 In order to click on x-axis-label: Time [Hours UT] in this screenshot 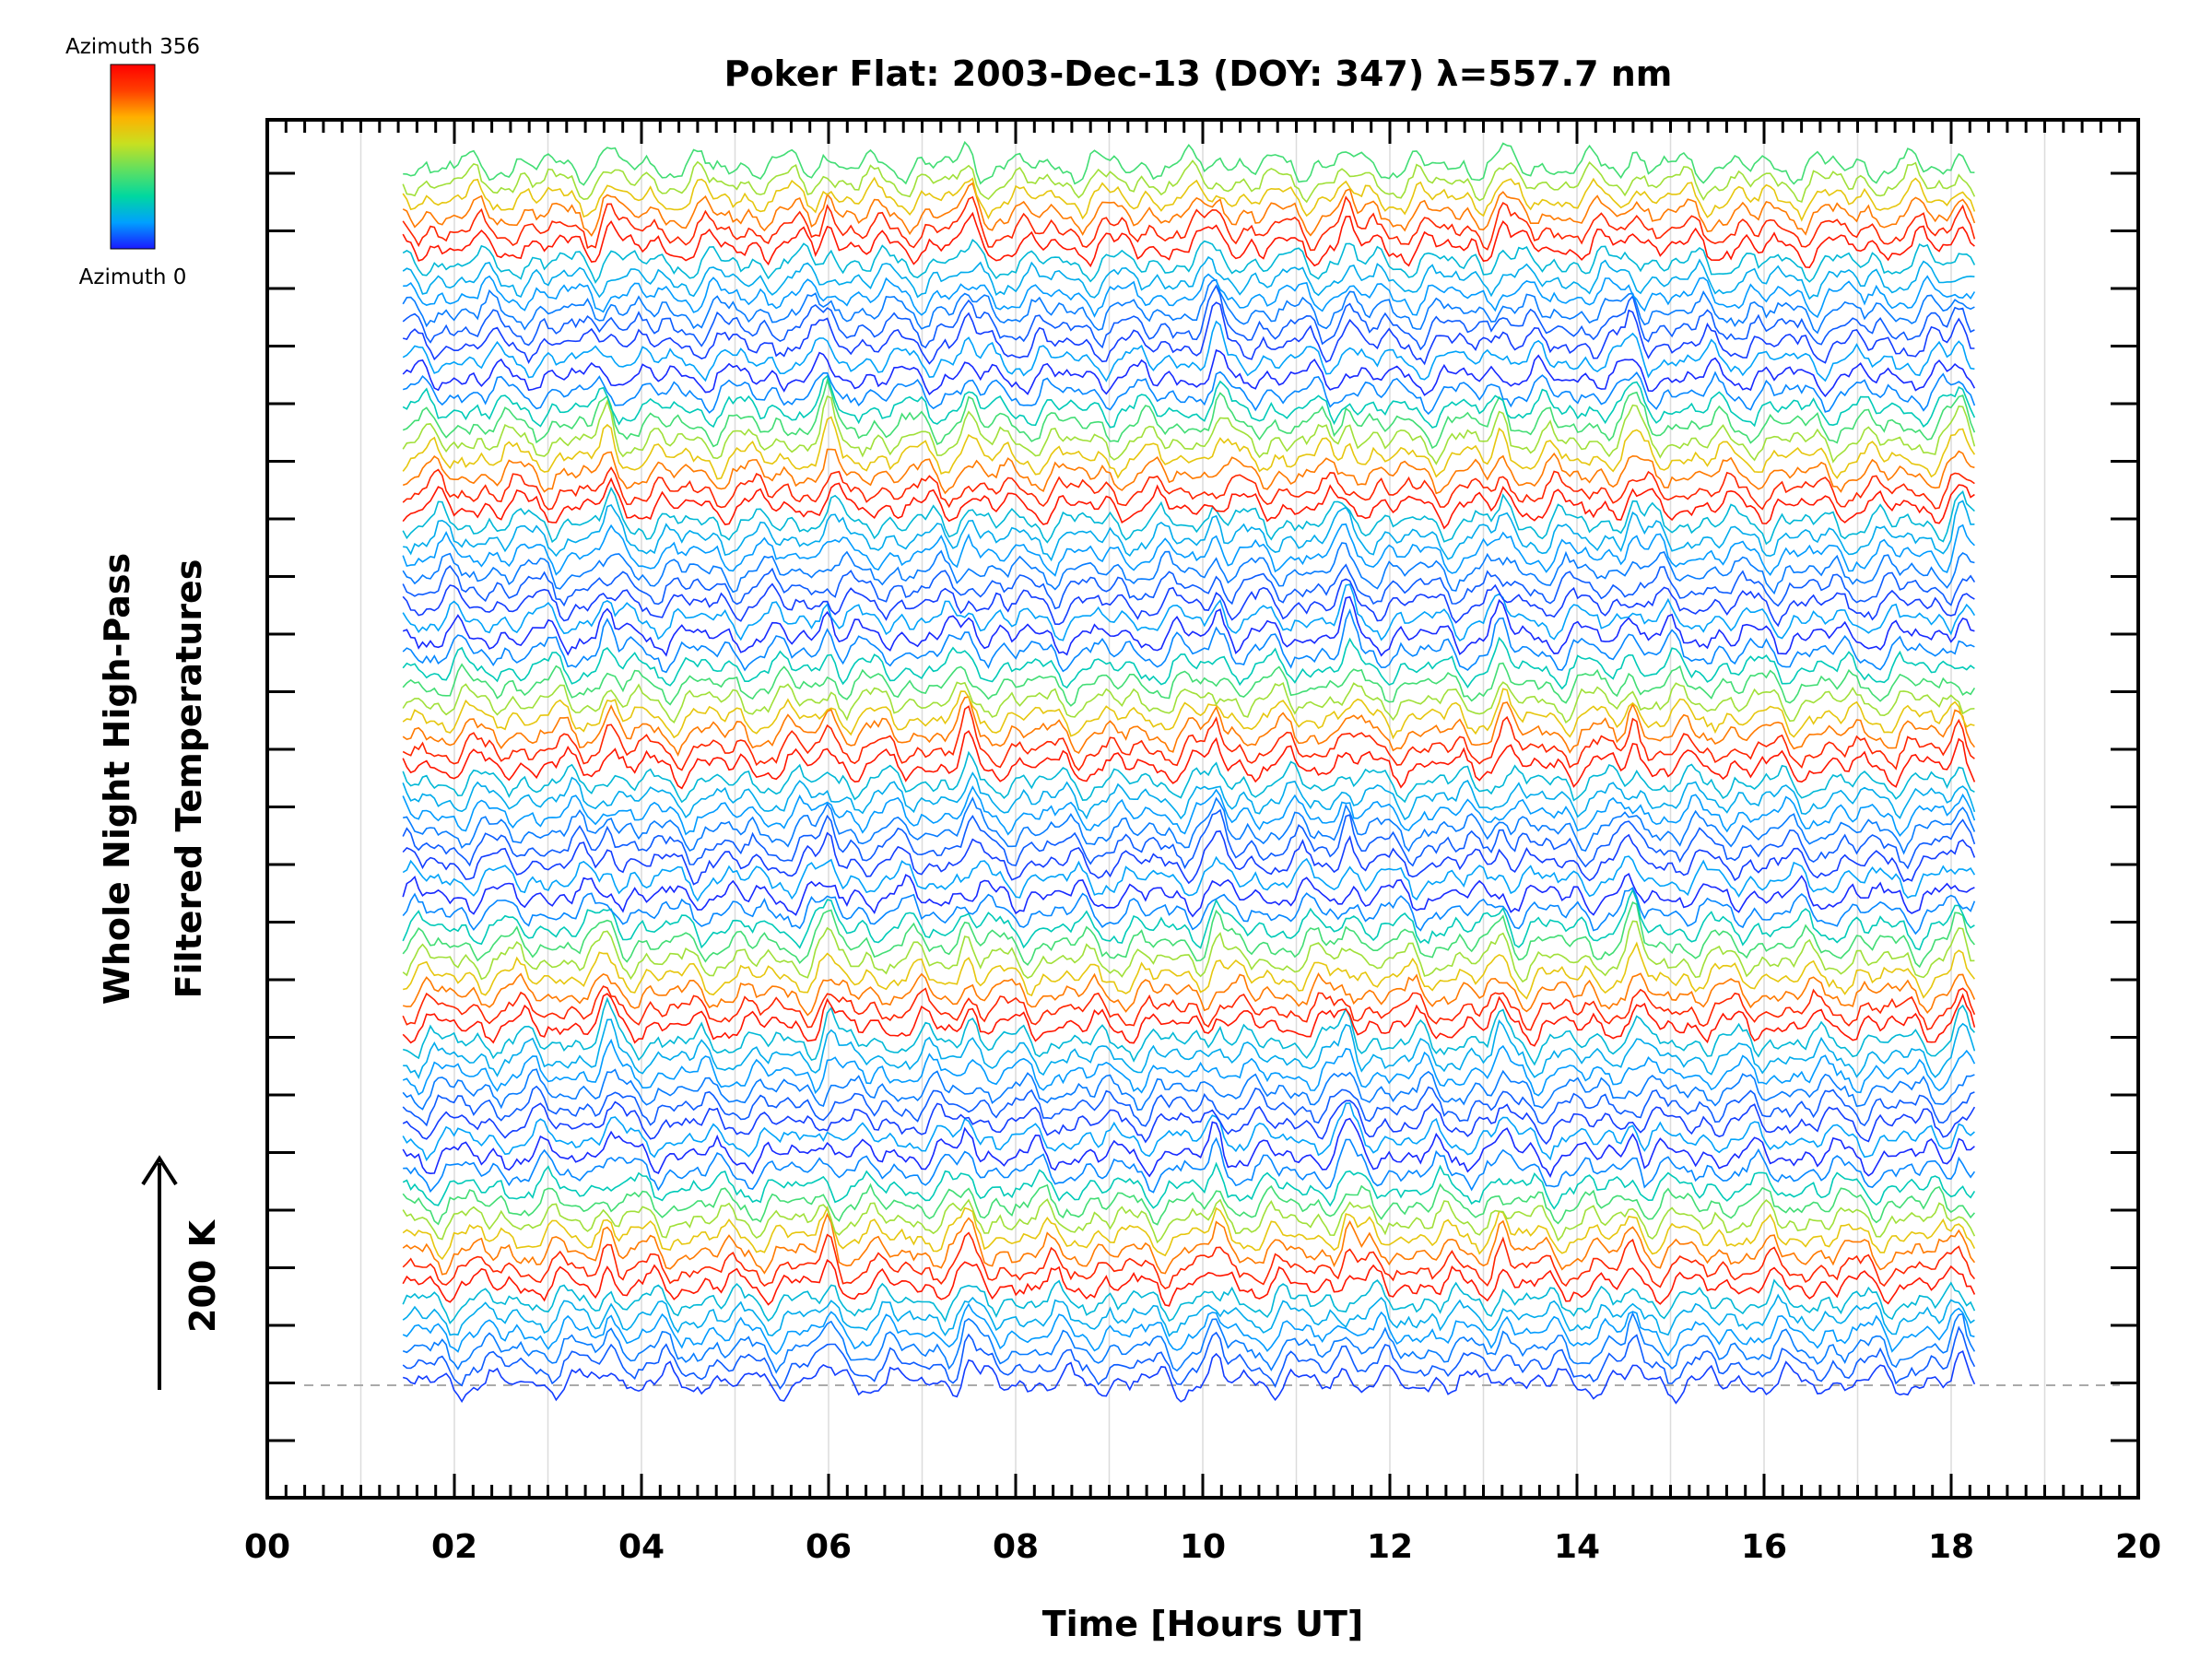, I will do `click(1203, 1624)`.